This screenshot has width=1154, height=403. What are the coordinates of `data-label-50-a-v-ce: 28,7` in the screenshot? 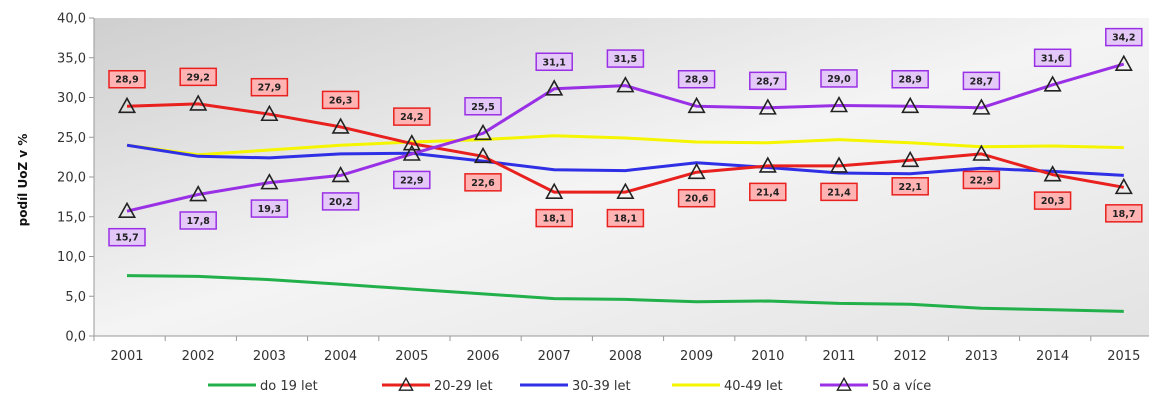 It's located at (981, 81).